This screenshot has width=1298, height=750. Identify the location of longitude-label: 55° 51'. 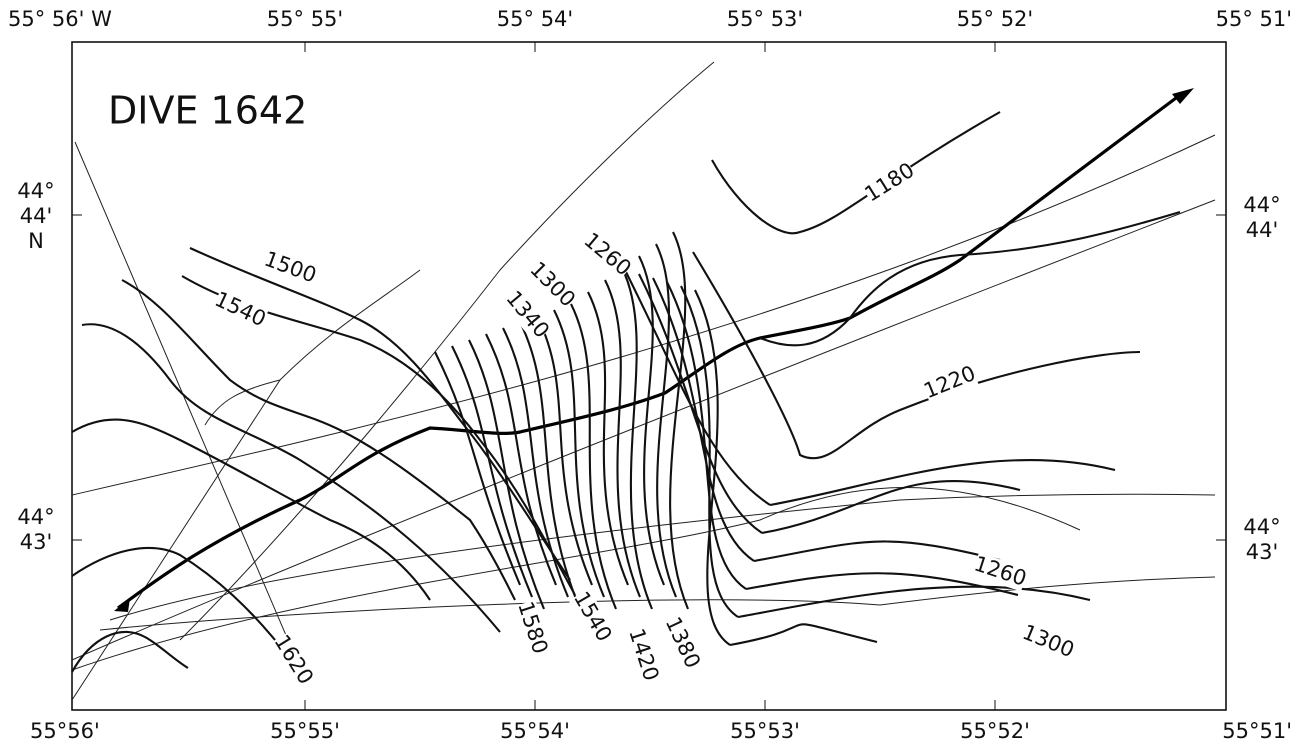
(1254, 19).